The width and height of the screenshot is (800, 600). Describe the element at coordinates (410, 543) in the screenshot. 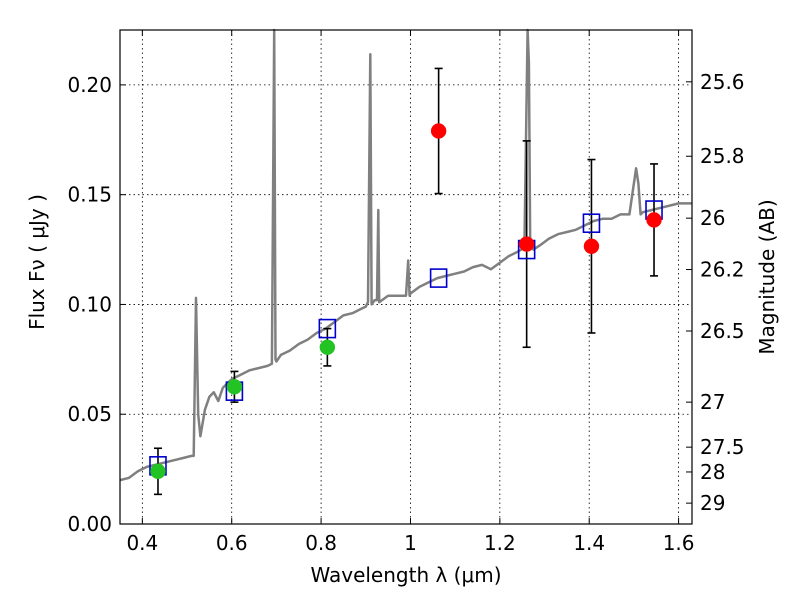

I see `x-tick-label: 1` at that location.